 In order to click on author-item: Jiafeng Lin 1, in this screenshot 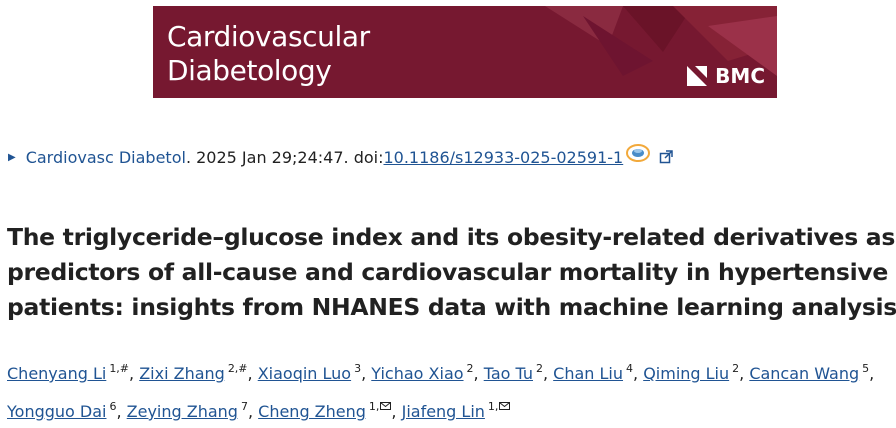, I will do `click(456, 410)`.